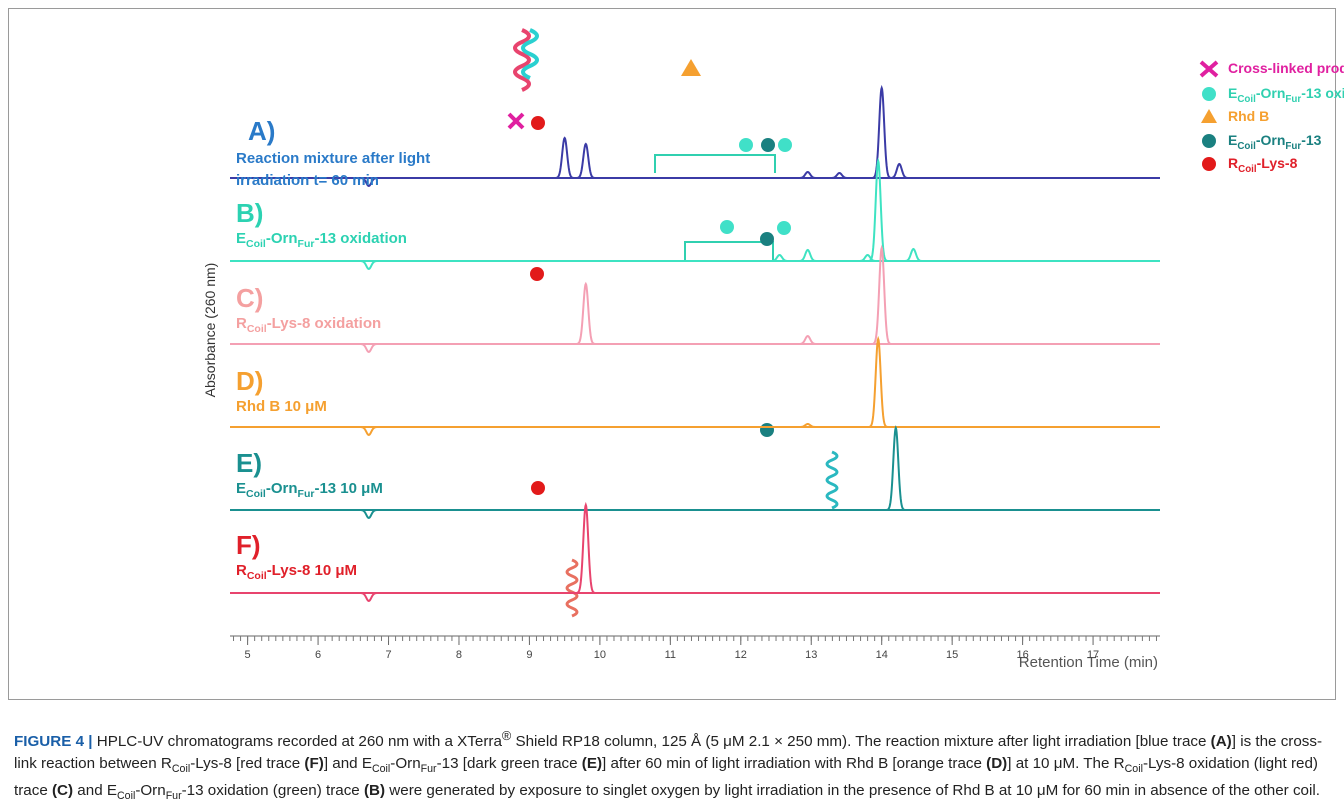  I want to click on label-part: -Lys-8 10 μM, so click(312, 570).